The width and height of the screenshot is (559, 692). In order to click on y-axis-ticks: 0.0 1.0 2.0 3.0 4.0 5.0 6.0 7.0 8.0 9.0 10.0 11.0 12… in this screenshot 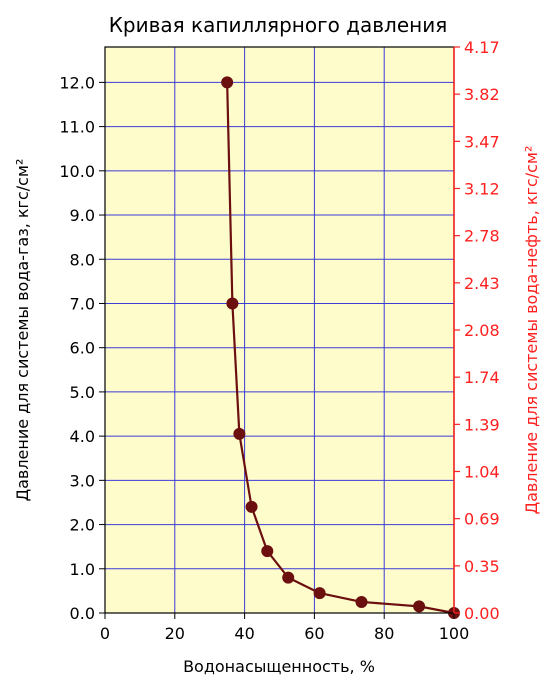, I will do `click(82, 348)`.